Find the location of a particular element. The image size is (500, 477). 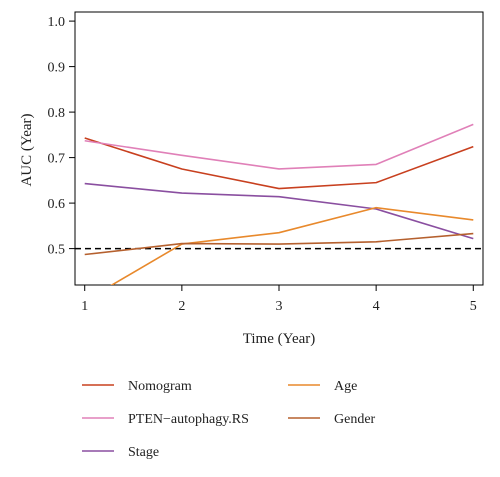

legend: Nomogram PTEN−autophagy.RS Stage Age Gender is located at coordinates (229, 419).